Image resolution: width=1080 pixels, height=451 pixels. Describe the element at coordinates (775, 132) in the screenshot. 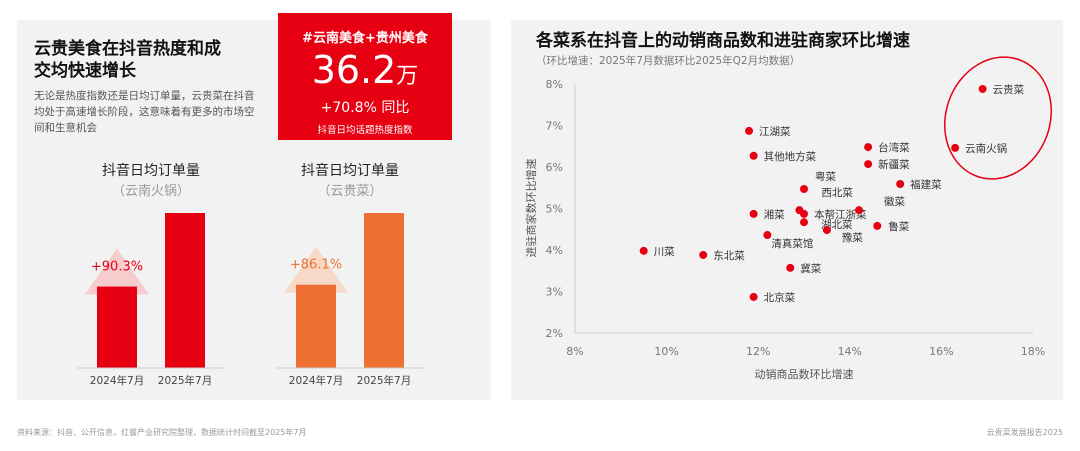

I see `point-label: 江湖菜` at that location.